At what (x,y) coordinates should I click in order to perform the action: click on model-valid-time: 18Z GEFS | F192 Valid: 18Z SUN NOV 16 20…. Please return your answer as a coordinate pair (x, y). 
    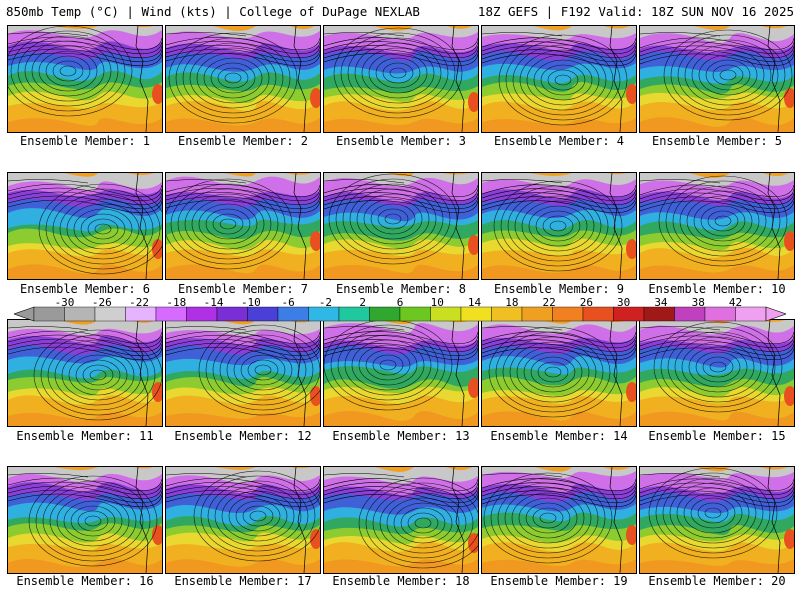
    Looking at the image, I should click on (635, 11).